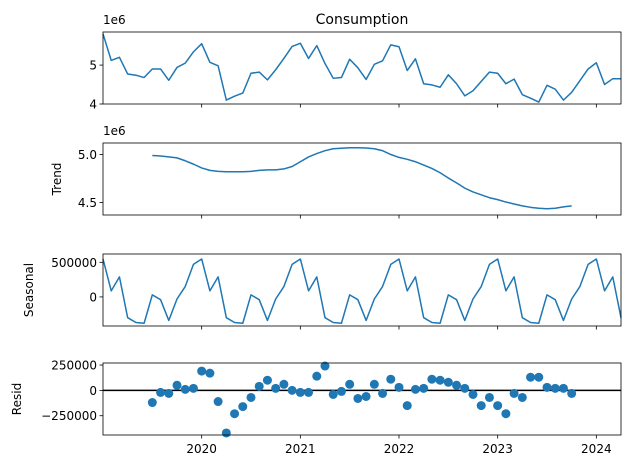 The image size is (630, 470). What do you see at coordinates (93, 391) in the screenshot?
I see `resid-ytick-label: 0` at bounding box center [93, 391].